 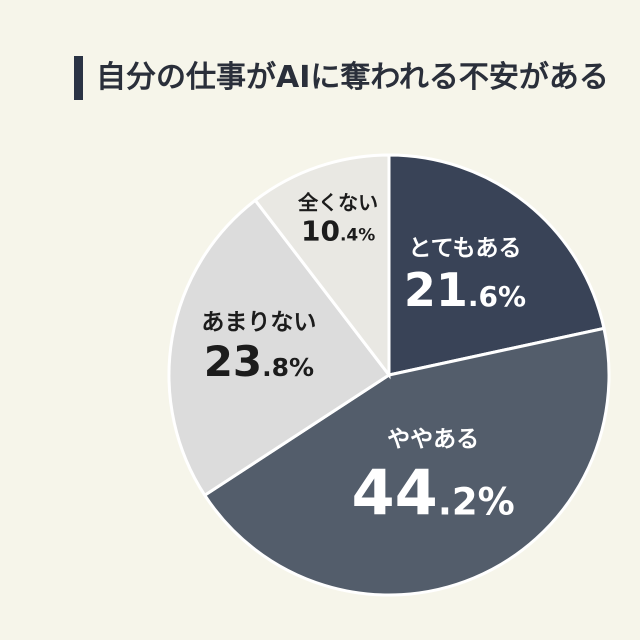 I want to click on slice-value-3: 23.8%, so click(x=259, y=361).